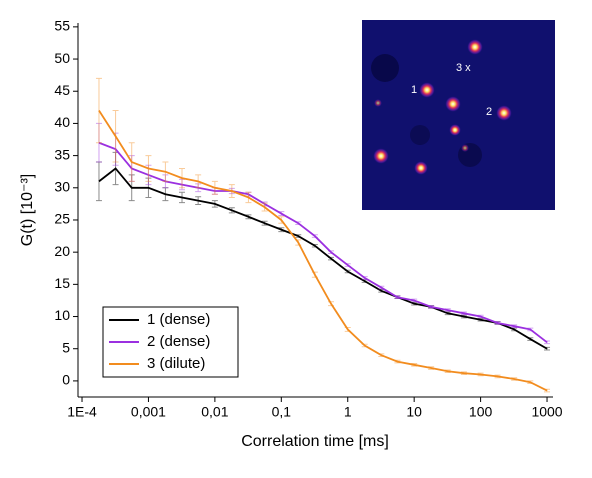 This screenshot has width=592, height=478. Describe the element at coordinates (62, 122) in the screenshot. I see `y-tick-label: 40` at that location.